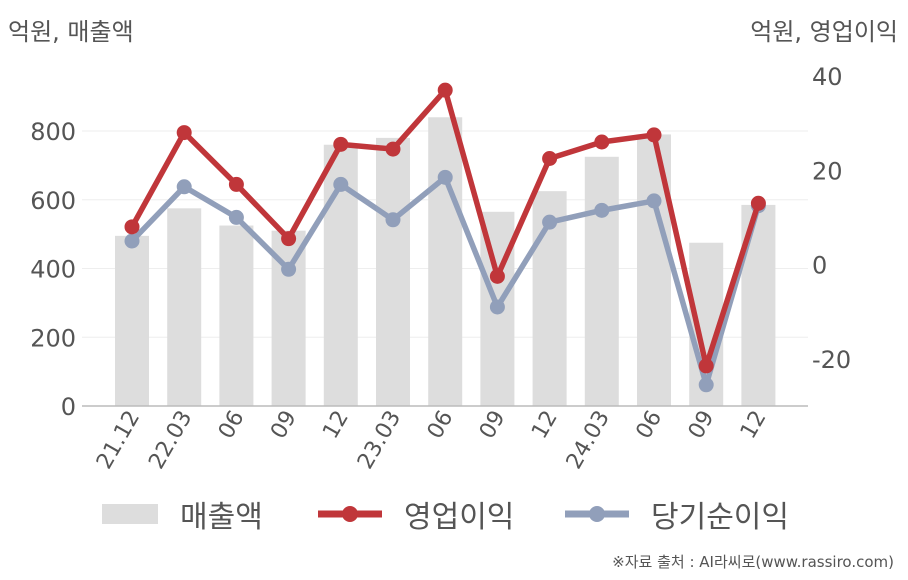 This screenshot has height=580, width=908. Describe the element at coordinates (350, 514) in the screenshot. I see `legend-swatch-line-red` at that location.